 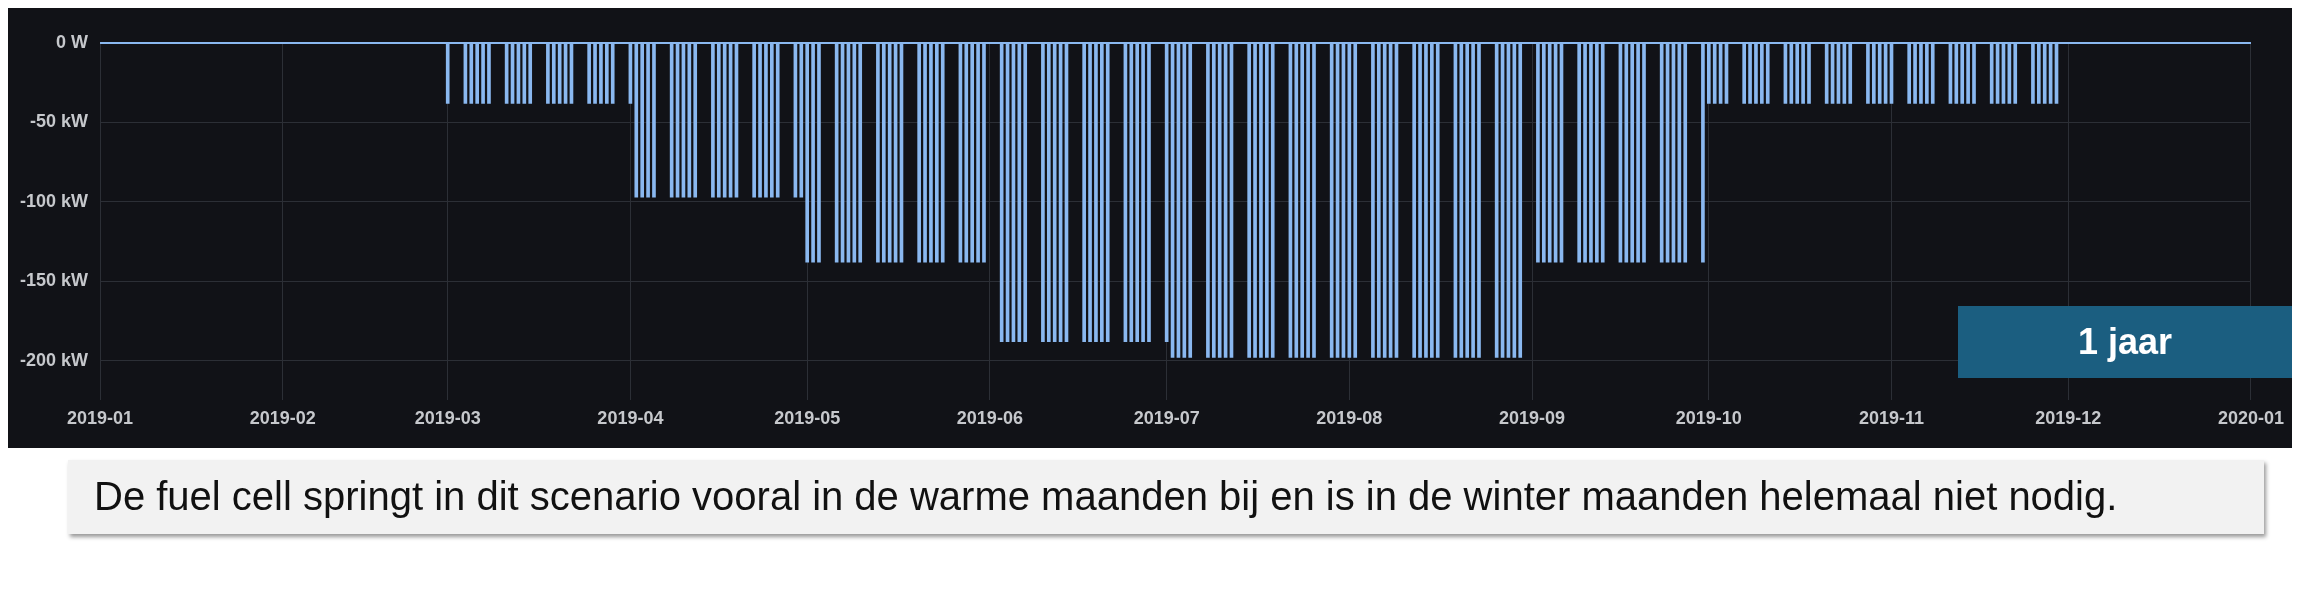 What do you see at coordinates (2068, 418) in the screenshot?
I see `x-tick-label: 2019-12` at bounding box center [2068, 418].